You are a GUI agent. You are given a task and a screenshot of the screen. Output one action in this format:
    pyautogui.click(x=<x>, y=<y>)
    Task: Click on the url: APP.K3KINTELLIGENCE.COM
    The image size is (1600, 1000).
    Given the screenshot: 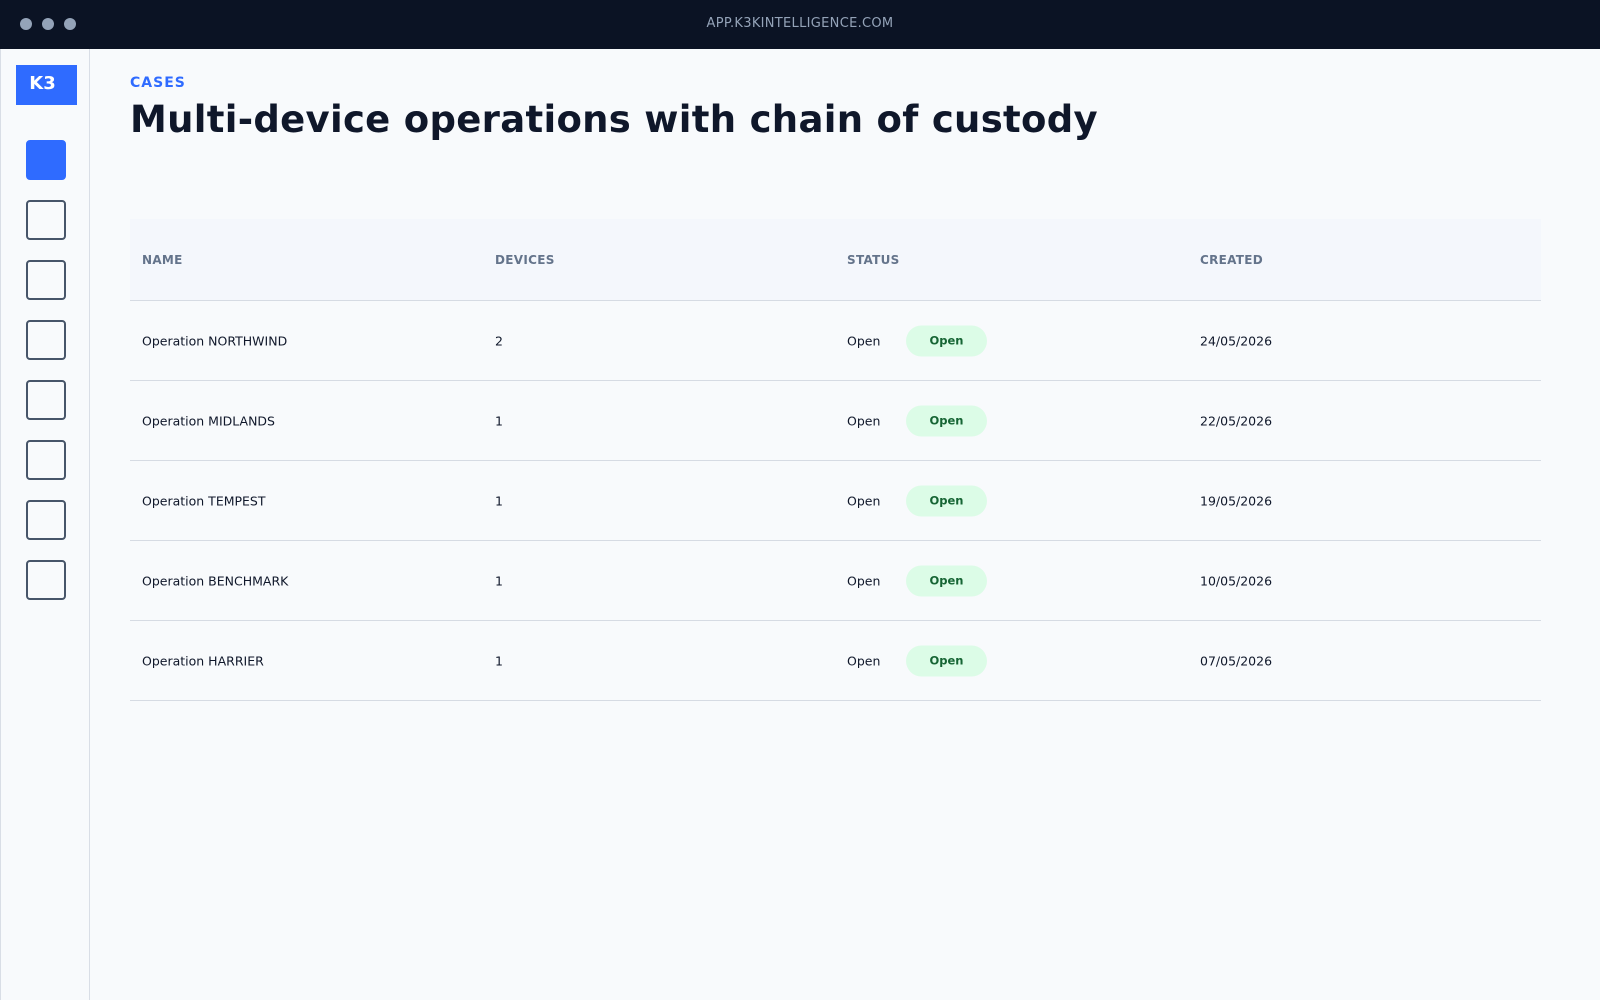 What is the action you would take?
    pyautogui.click(x=800, y=23)
    